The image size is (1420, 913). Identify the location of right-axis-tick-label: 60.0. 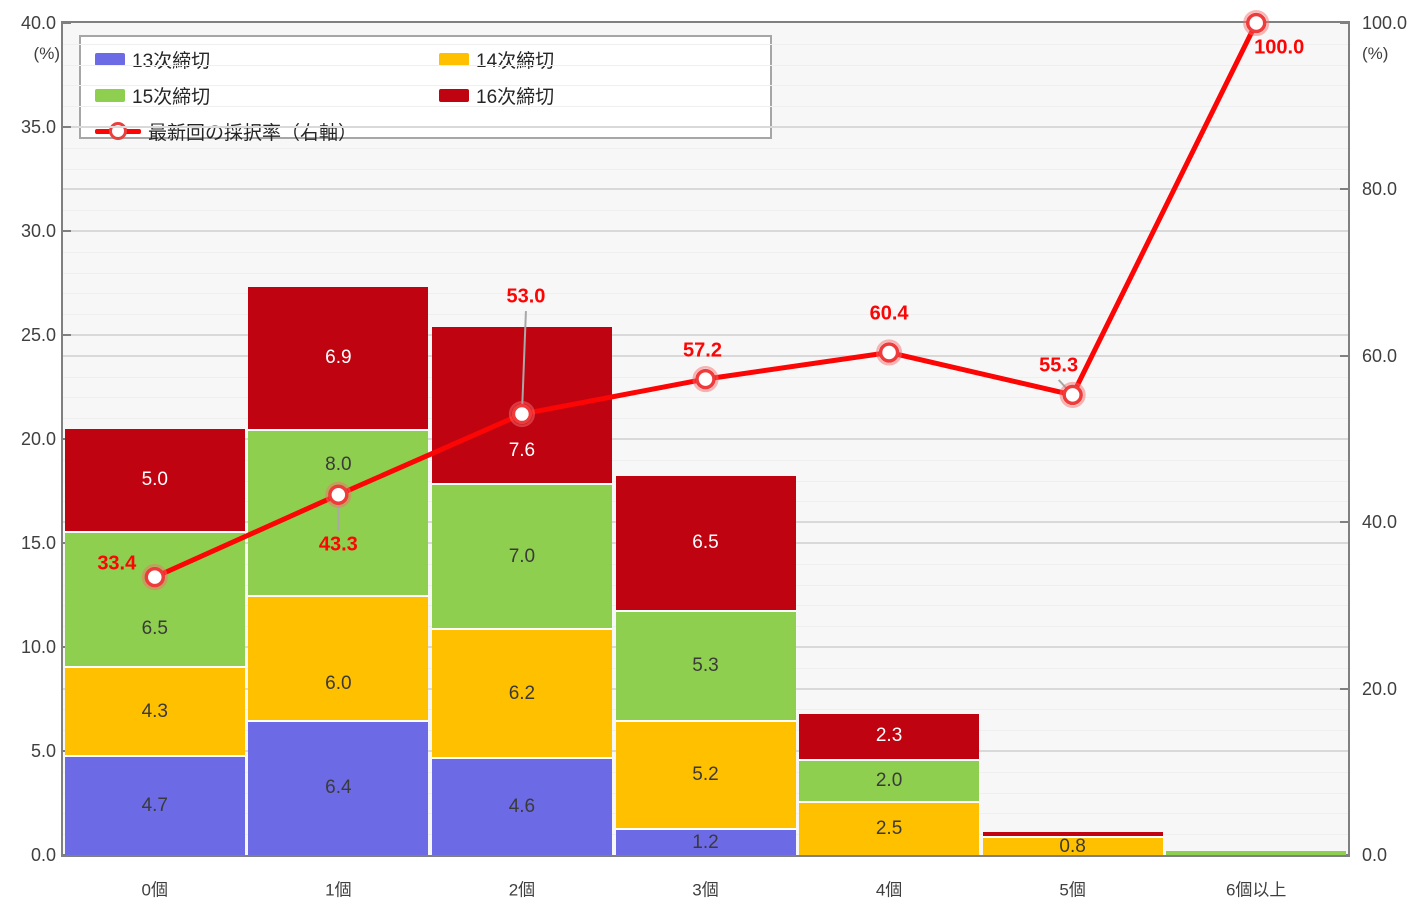
(1380, 355).